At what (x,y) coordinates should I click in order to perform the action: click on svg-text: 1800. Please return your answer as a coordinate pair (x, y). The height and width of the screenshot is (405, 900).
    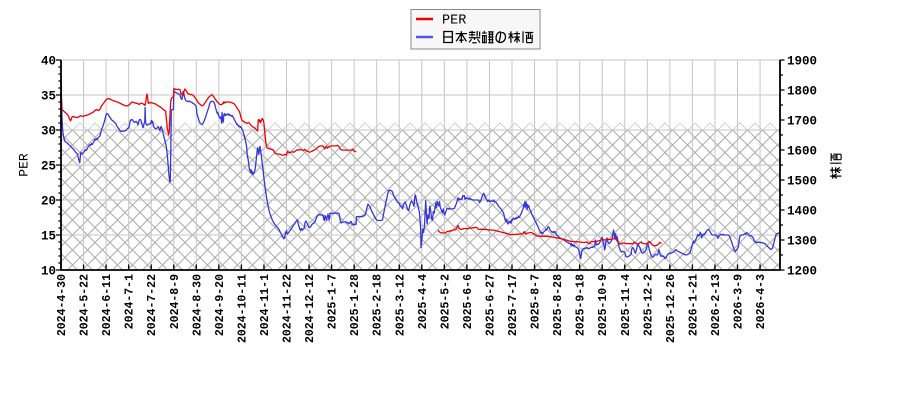
    Looking at the image, I should click on (802, 92).